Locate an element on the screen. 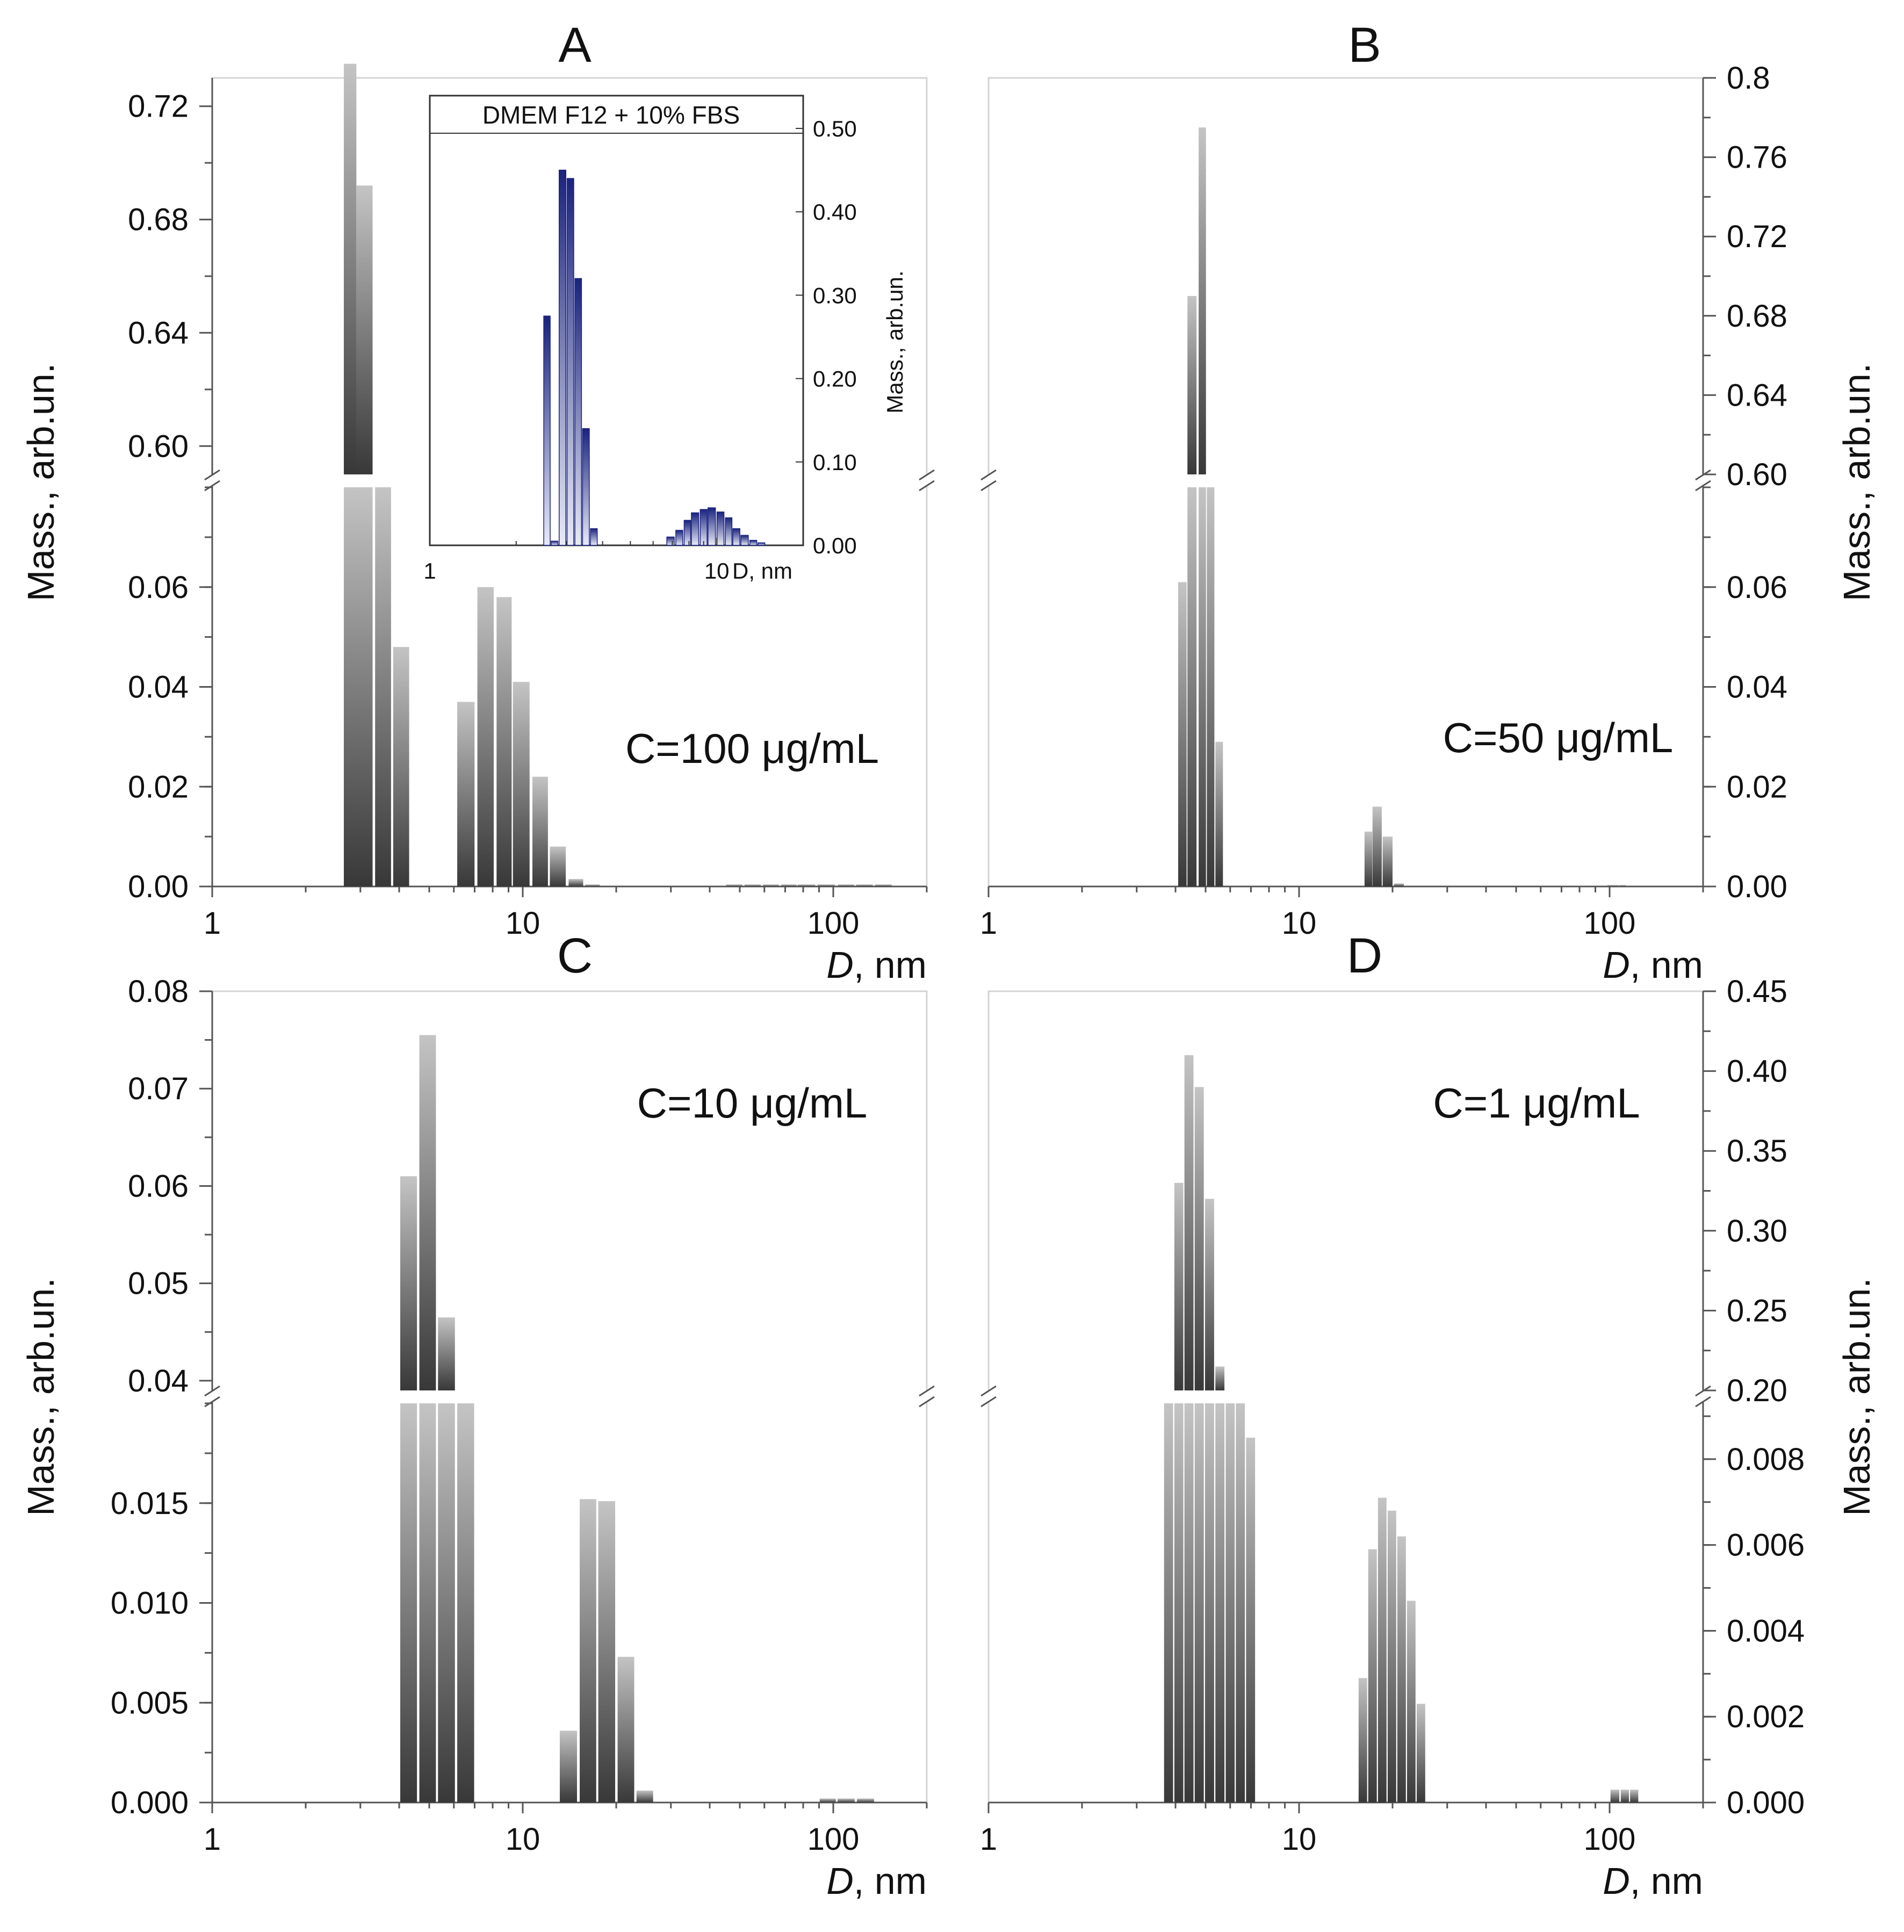 Image resolution: width=1904 pixels, height=1932 pixels. inset-y-tick-label: 0.10 is located at coordinates (835, 462).